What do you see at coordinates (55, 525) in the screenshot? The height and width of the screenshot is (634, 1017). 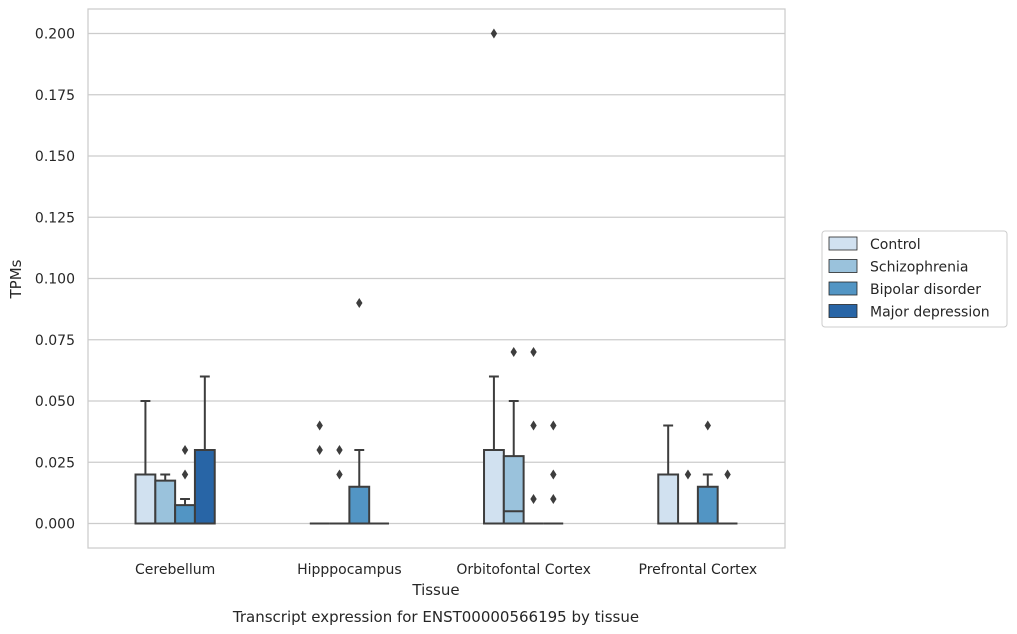 I see `y-tick-label: 0.000` at bounding box center [55, 525].